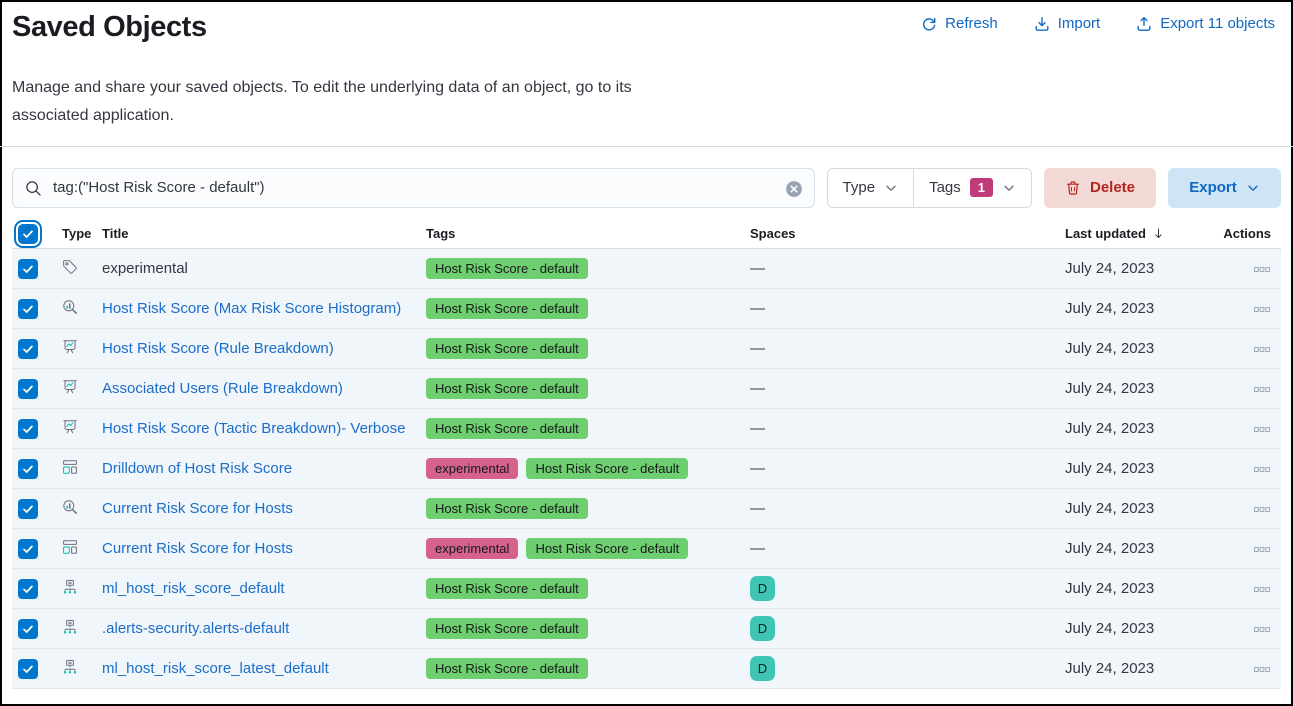  Describe the element at coordinates (71, 234) in the screenshot. I see `column-header-type: Type` at that location.